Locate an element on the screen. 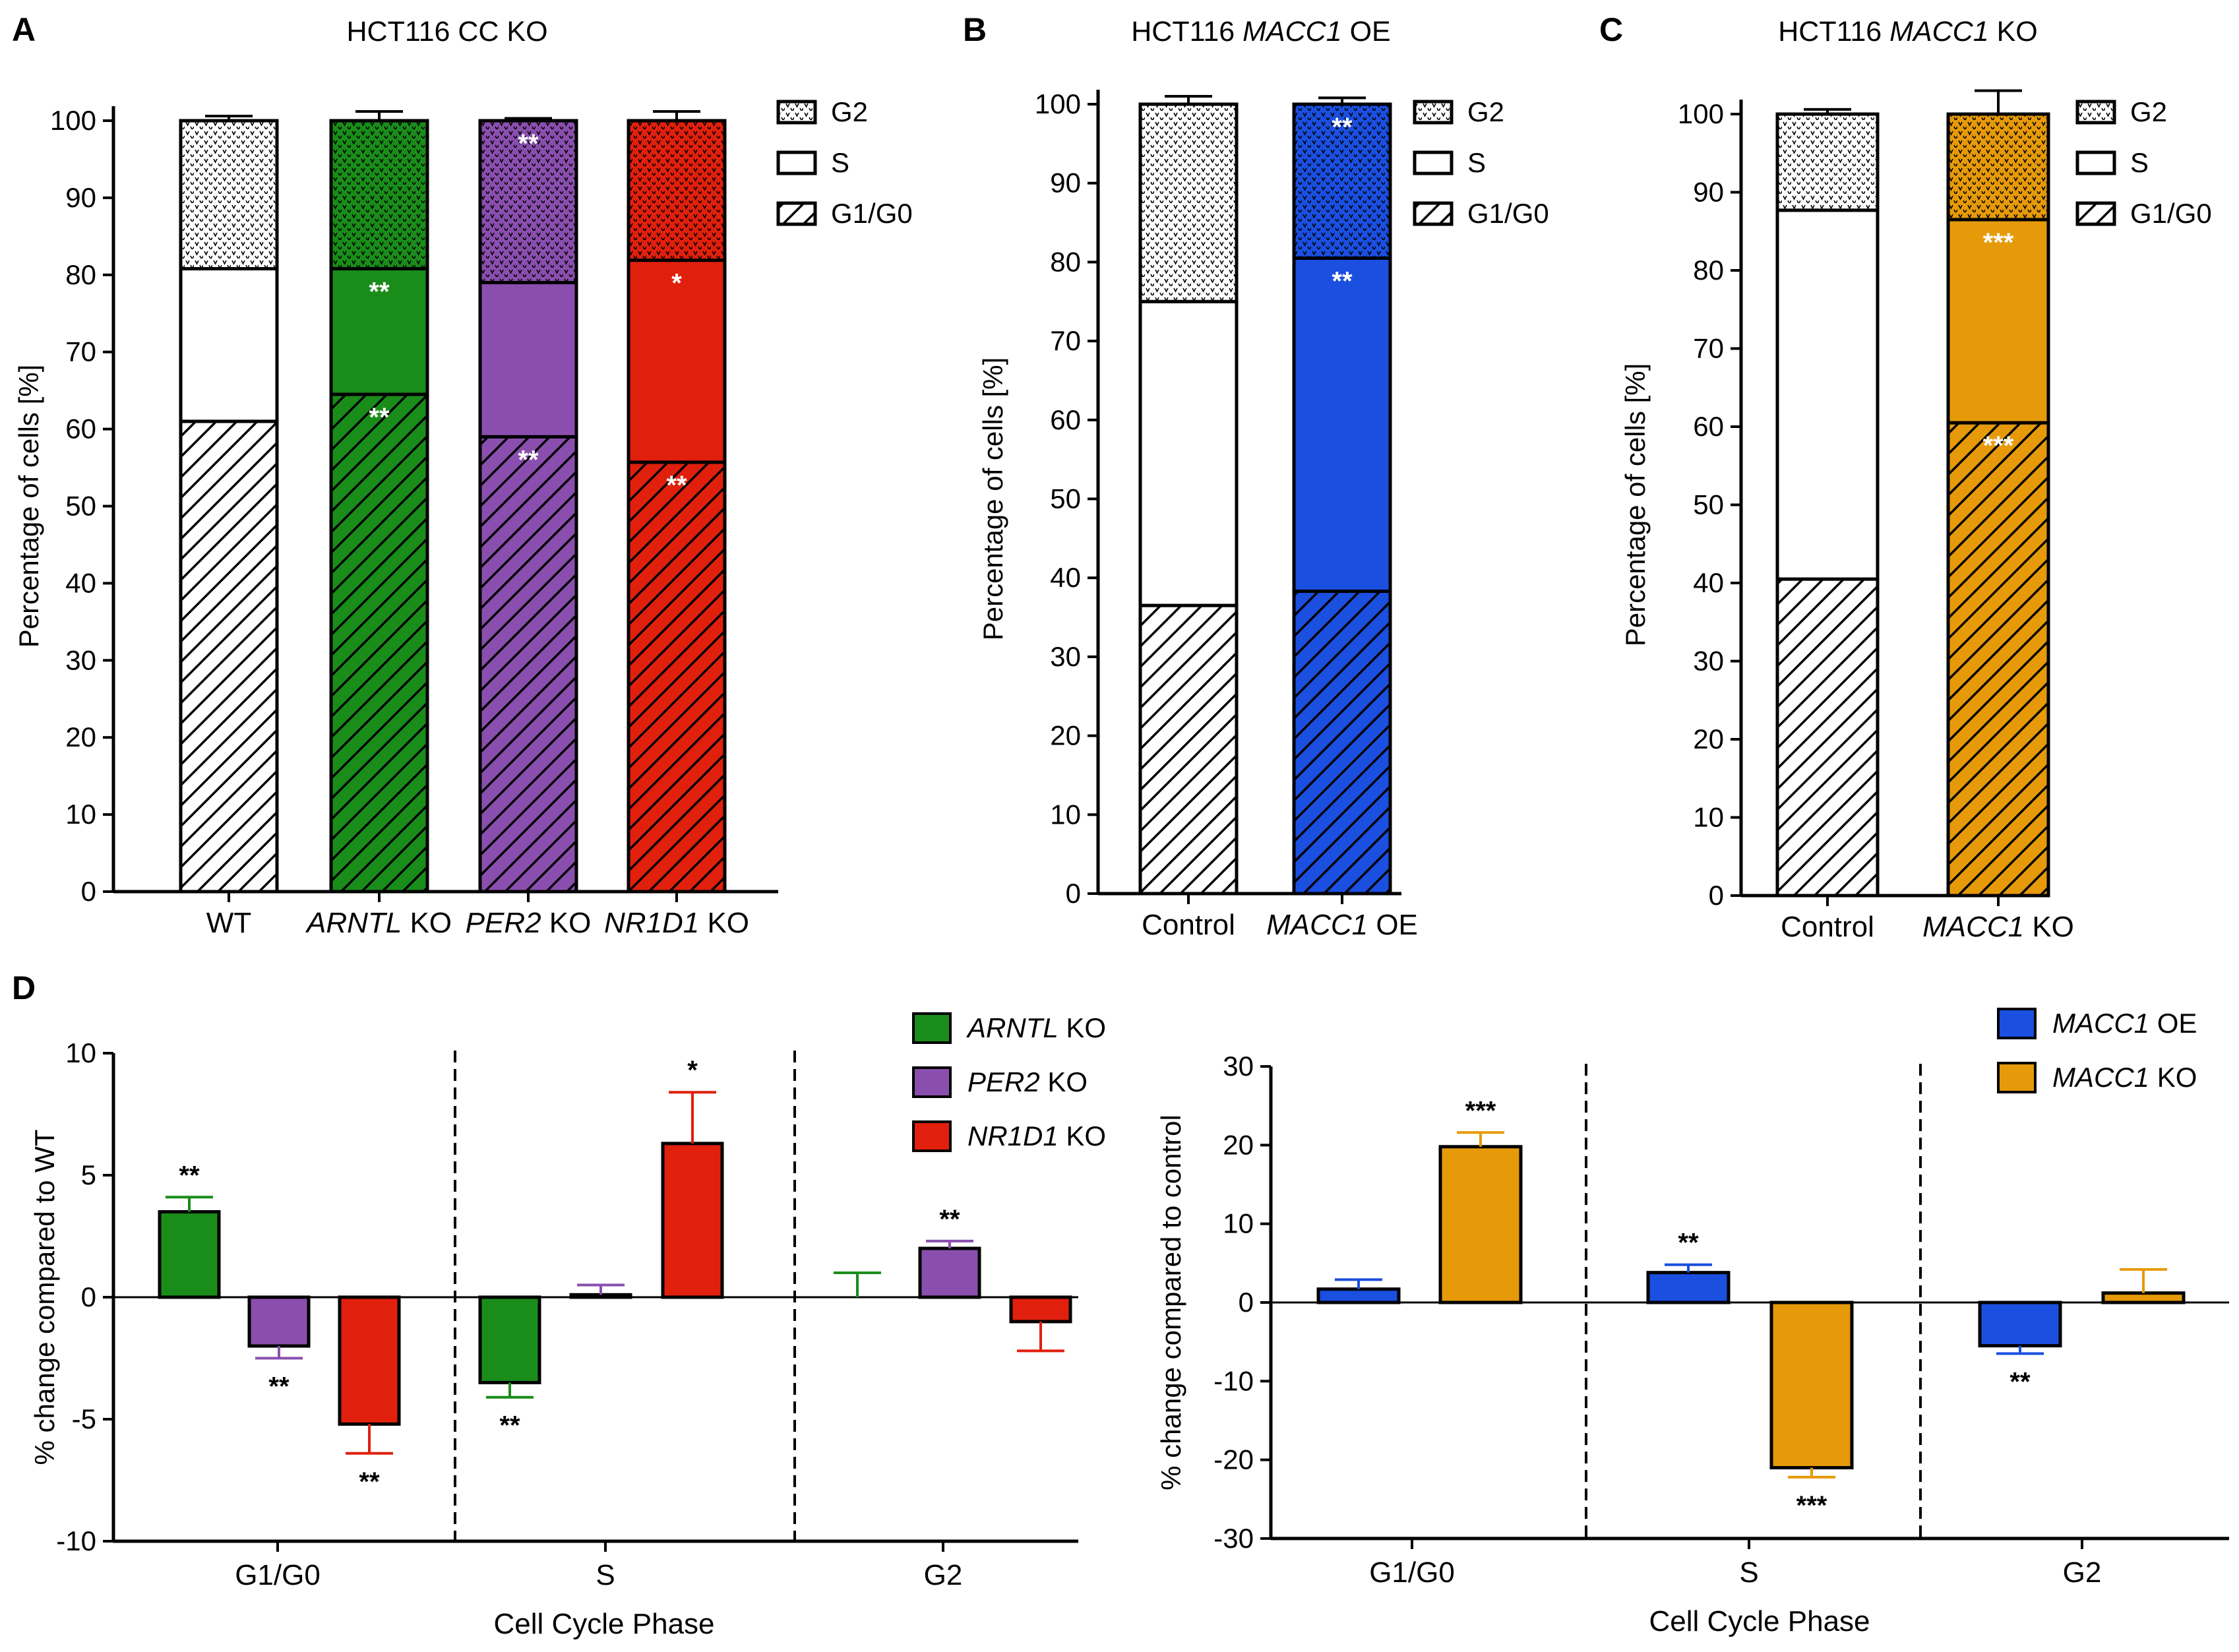 This screenshot has height=1652, width=2239. x-tick-label: ARNTL KO is located at coordinates (378, 923).